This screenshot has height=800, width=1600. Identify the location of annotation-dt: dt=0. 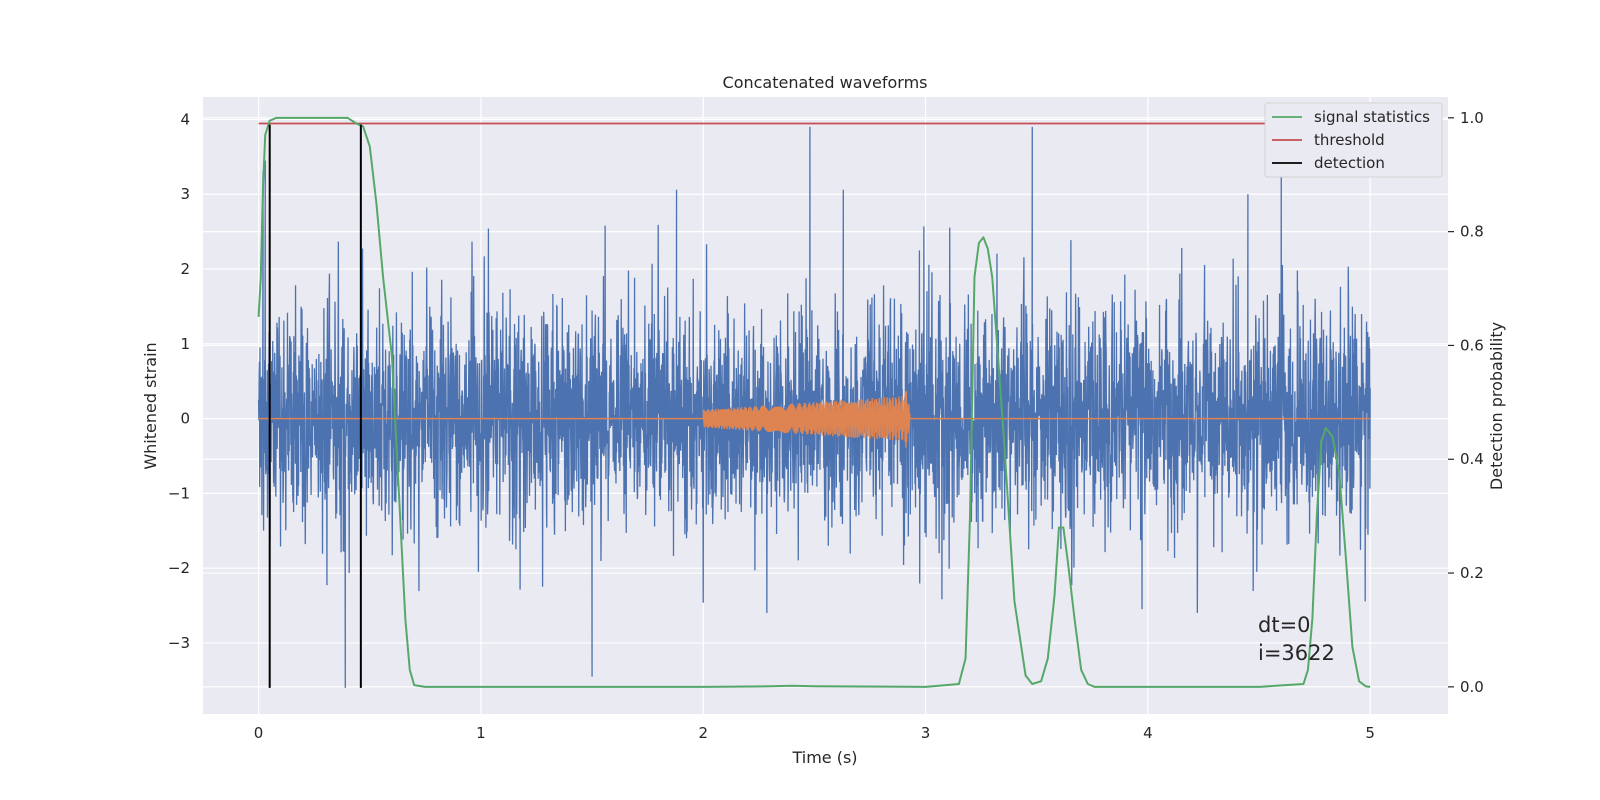
(1284, 625).